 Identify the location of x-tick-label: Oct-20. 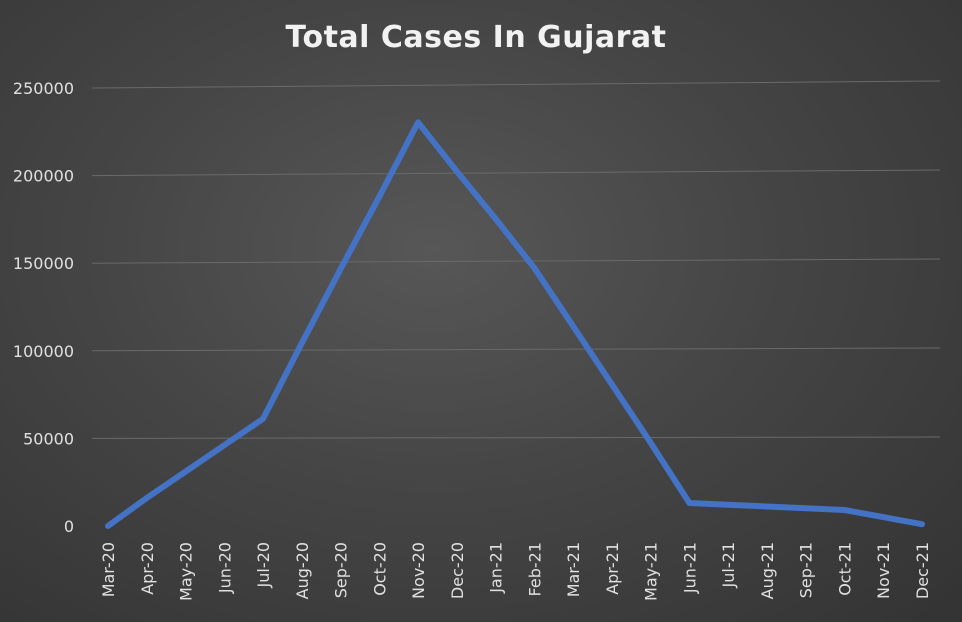
(379, 569).